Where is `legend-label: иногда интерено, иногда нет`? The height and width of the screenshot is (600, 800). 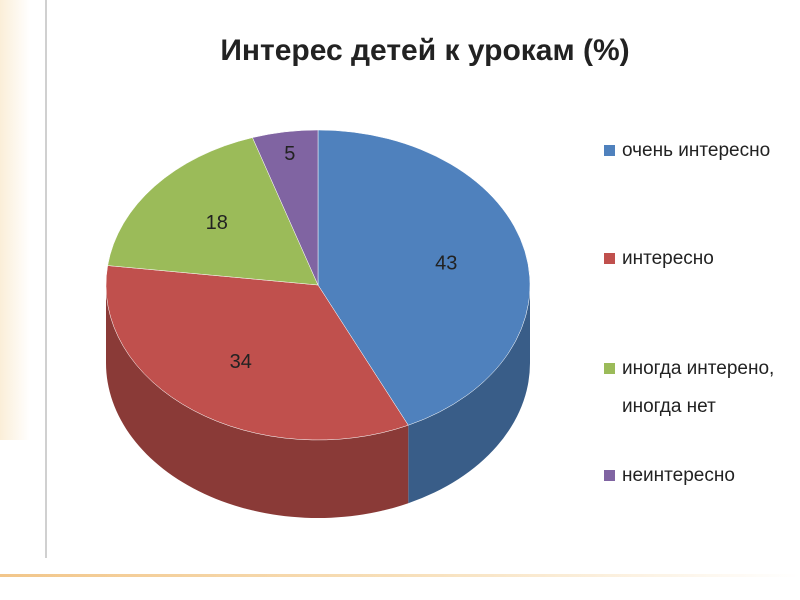
legend-label: иногда интерено, иногда нет is located at coordinates (698, 387).